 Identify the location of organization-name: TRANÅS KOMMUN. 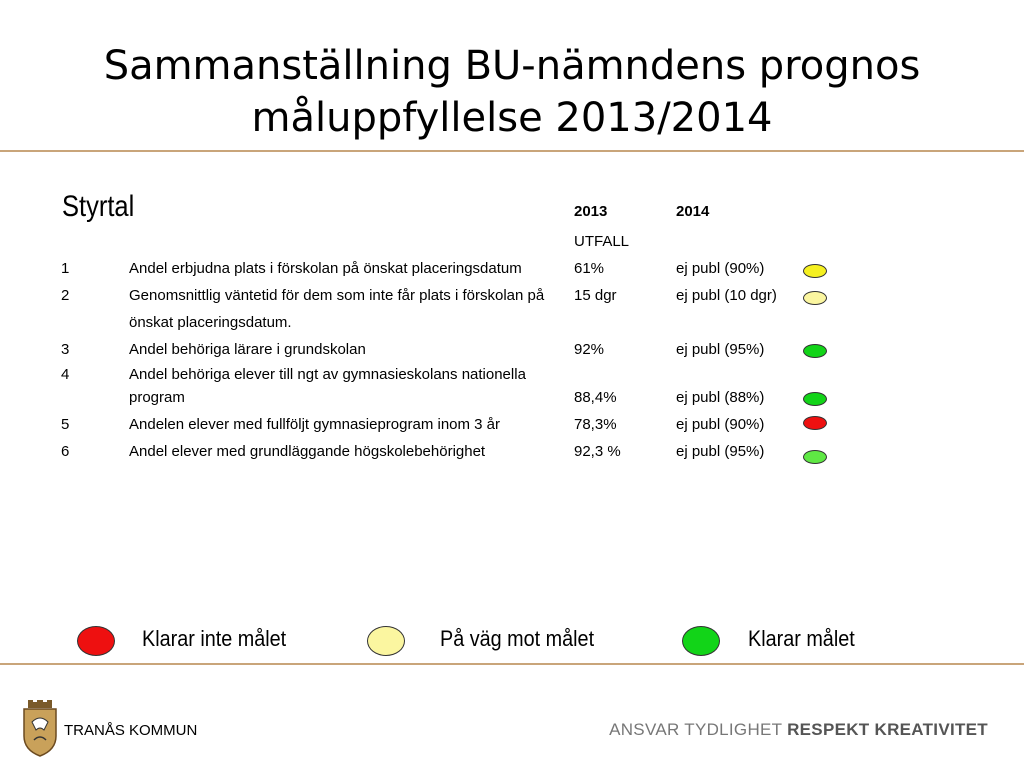
(131, 730).